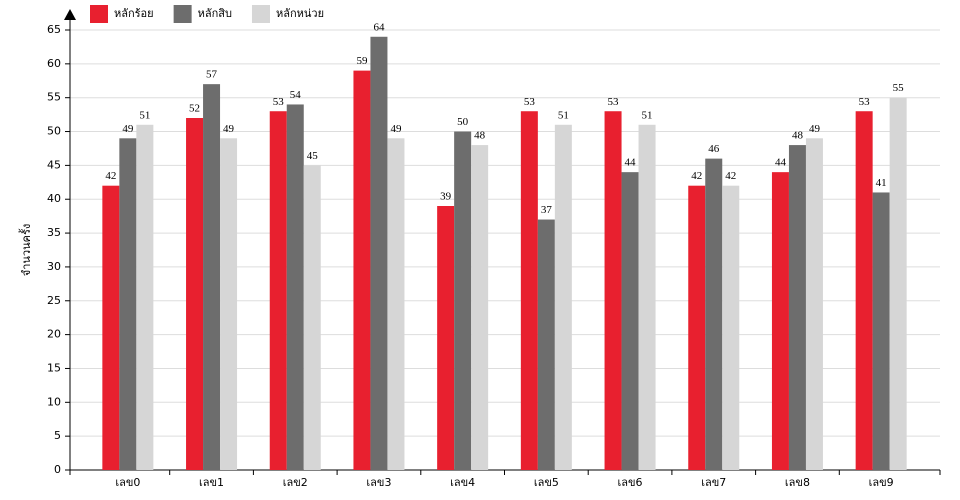 The image size is (960, 500). Describe the element at coordinates (54, 198) in the screenshot. I see `y-tick-label: 40` at that location.